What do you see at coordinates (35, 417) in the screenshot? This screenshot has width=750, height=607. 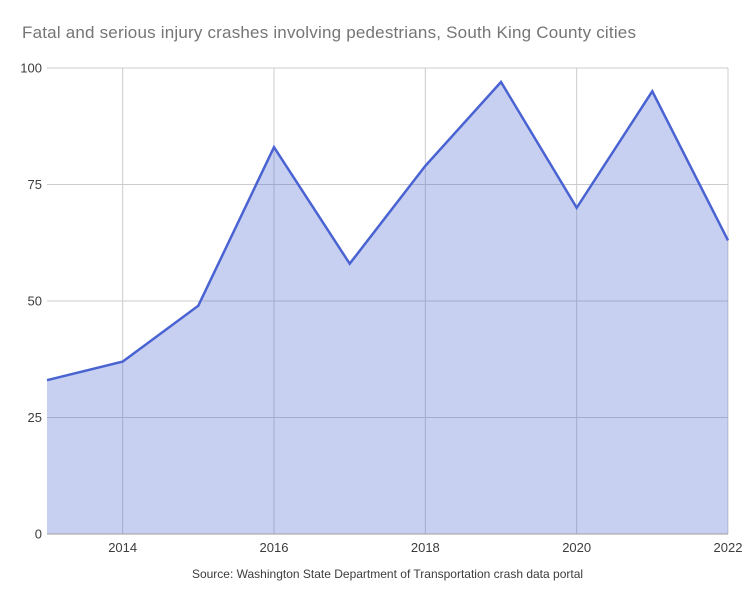 I see `y-tick-label: 25` at bounding box center [35, 417].